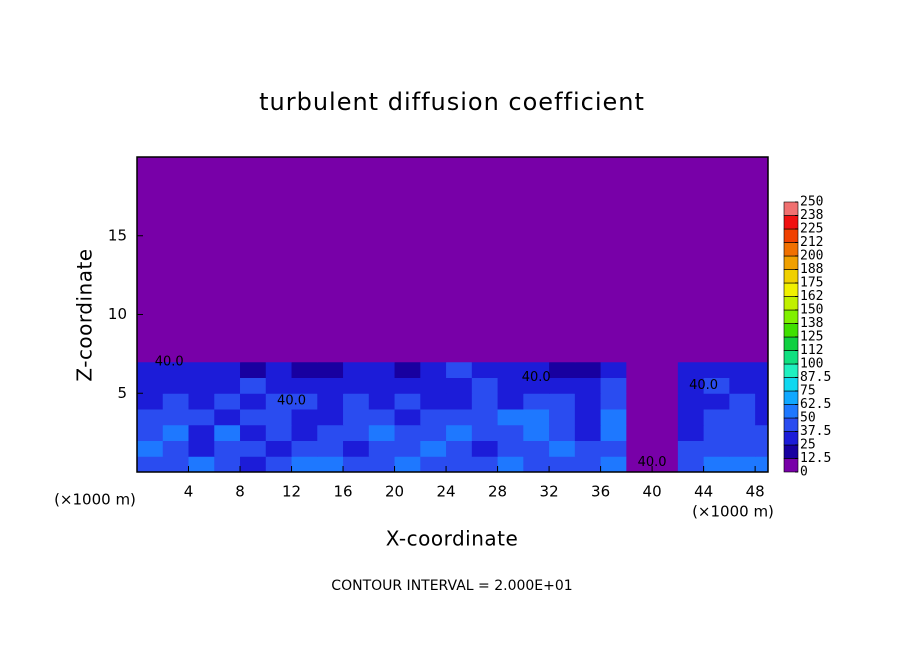  What do you see at coordinates (240, 492) in the screenshot?
I see `x-tick-label: 8` at bounding box center [240, 492].